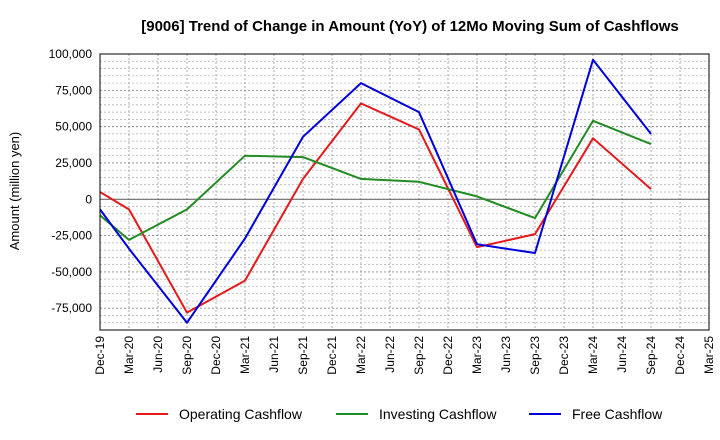  What do you see at coordinates (71, 308) in the screenshot?
I see `y-tick-label: -75,000` at bounding box center [71, 308].